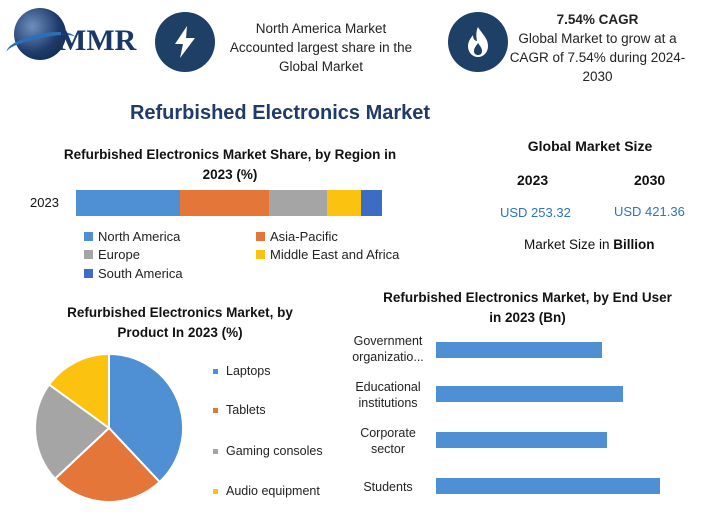  Describe the element at coordinates (72, 432) in the screenshot. I see `pie-slice-gaming-consoles` at that location.